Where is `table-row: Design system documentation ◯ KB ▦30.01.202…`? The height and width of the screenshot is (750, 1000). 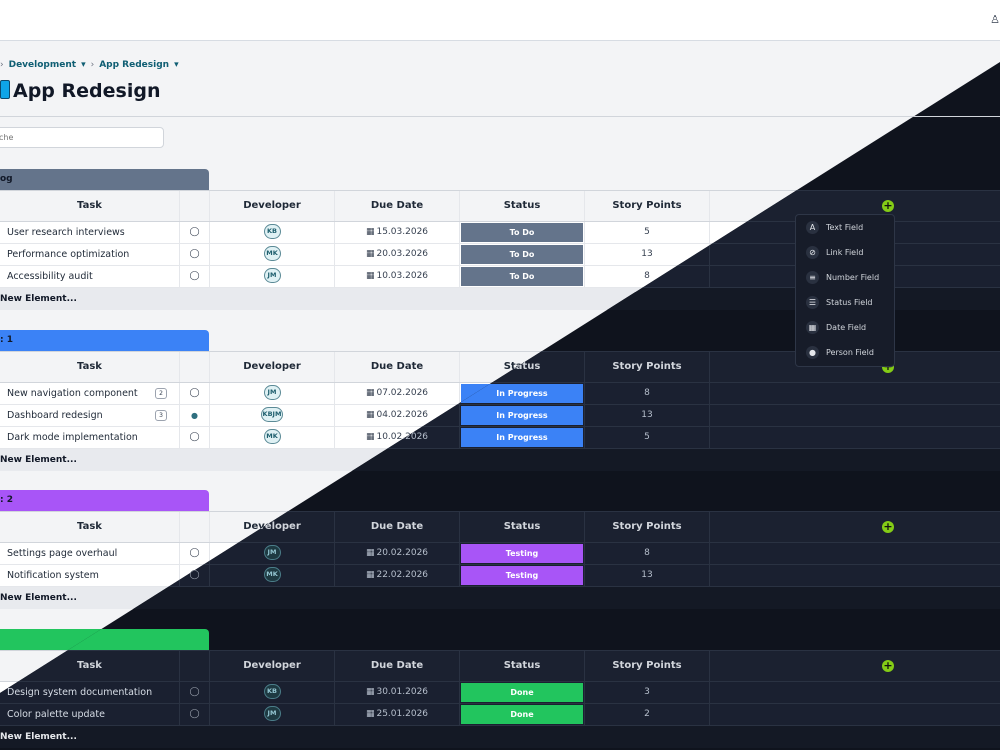
table-row: Design system documentation ◯ KB ▦30.01.202… is located at coordinates (500, 693).